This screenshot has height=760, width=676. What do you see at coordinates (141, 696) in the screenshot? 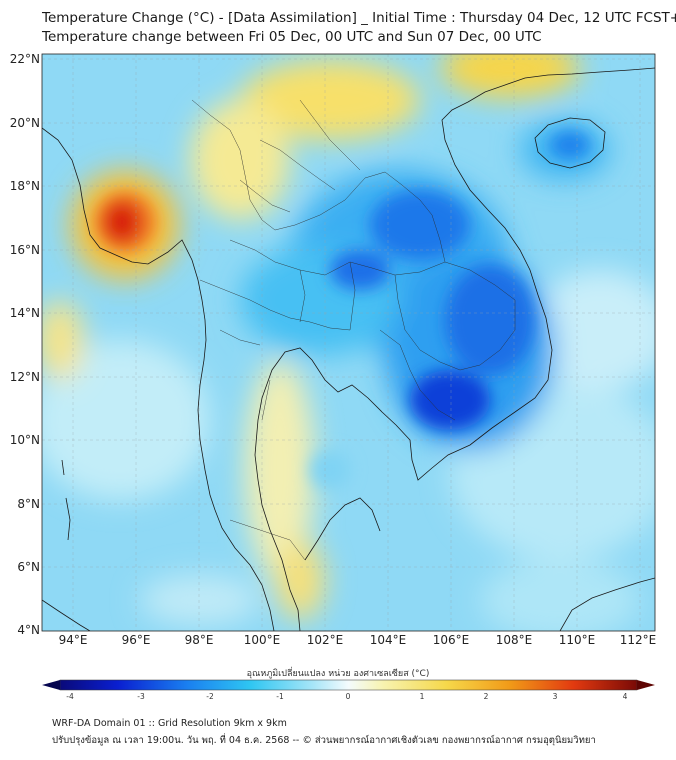
I see `colorbar-tick: -3` at bounding box center [141, 696].